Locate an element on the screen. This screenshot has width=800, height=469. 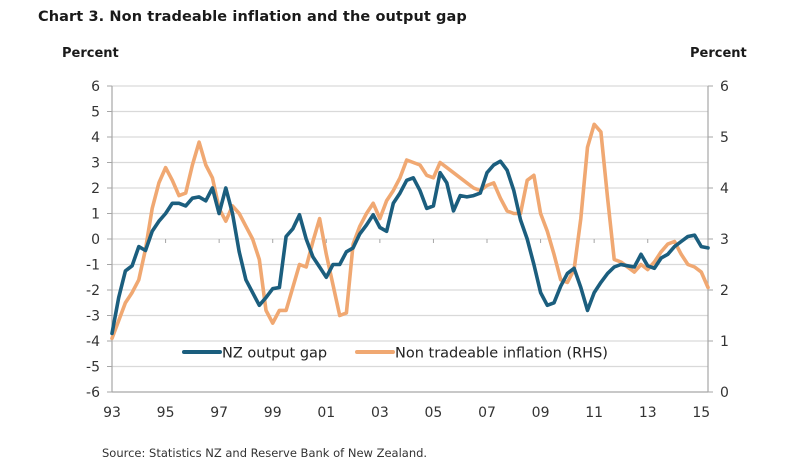
left-tick-label: -1 is located at coordinates (93, 266).